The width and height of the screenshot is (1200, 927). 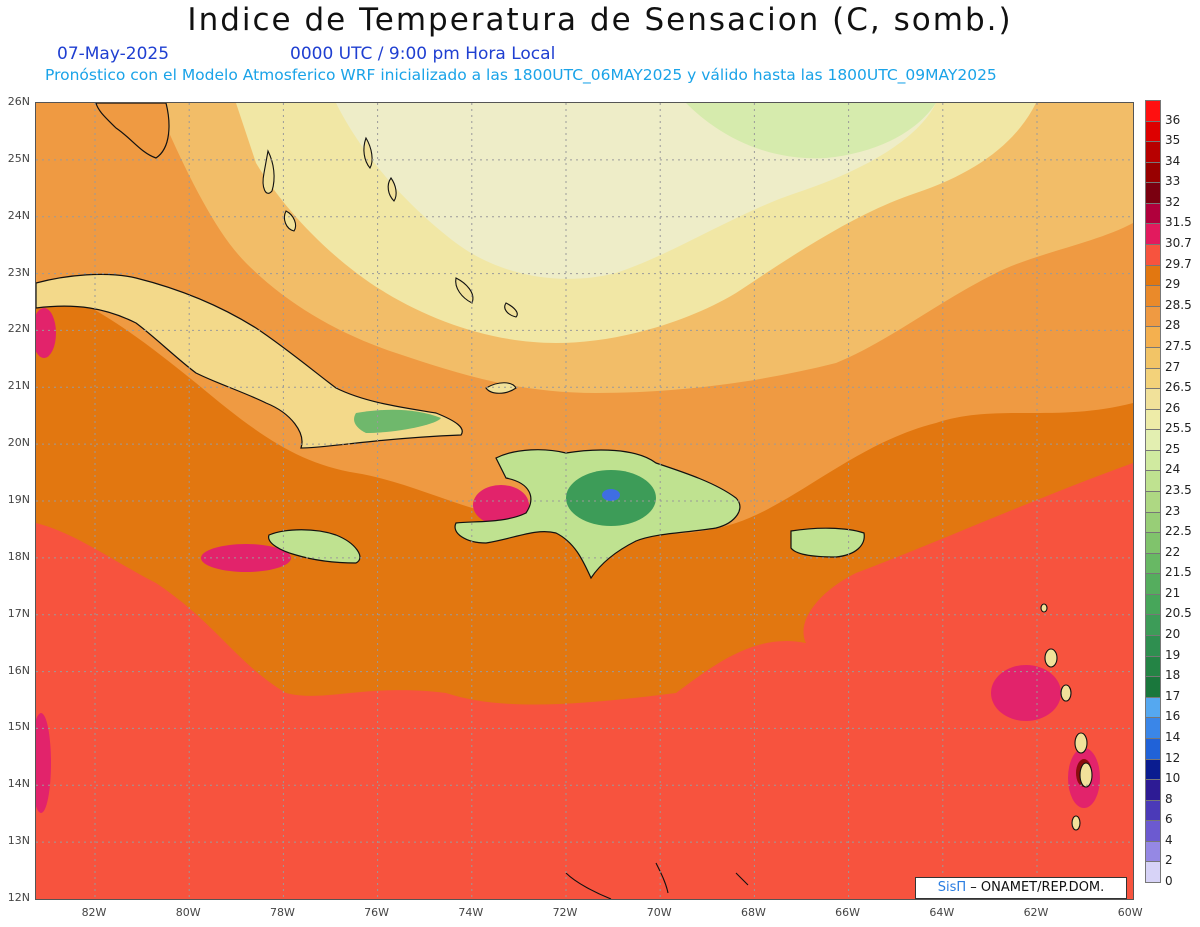 I want to click on lat-label: 26N, so click(x=18, y=101).